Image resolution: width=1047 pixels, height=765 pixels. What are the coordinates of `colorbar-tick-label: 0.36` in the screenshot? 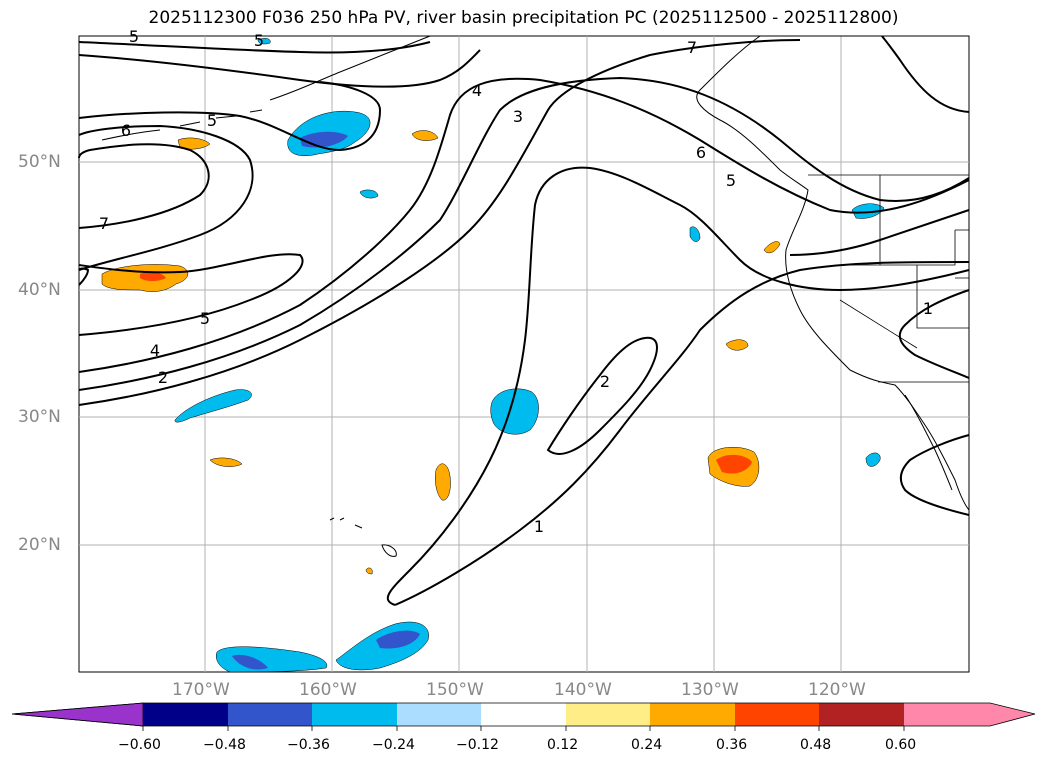 It's located at (732, 745).